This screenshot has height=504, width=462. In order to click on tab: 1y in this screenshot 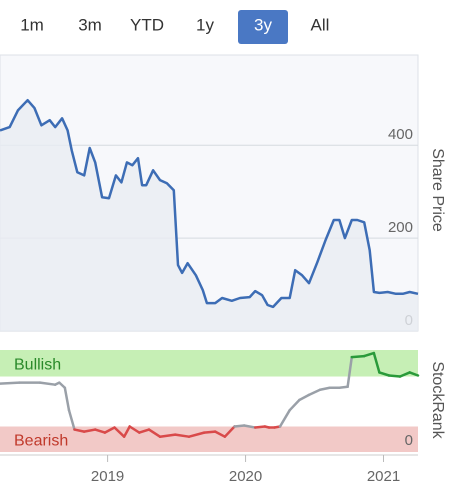, I will do `click(205, 24)`.